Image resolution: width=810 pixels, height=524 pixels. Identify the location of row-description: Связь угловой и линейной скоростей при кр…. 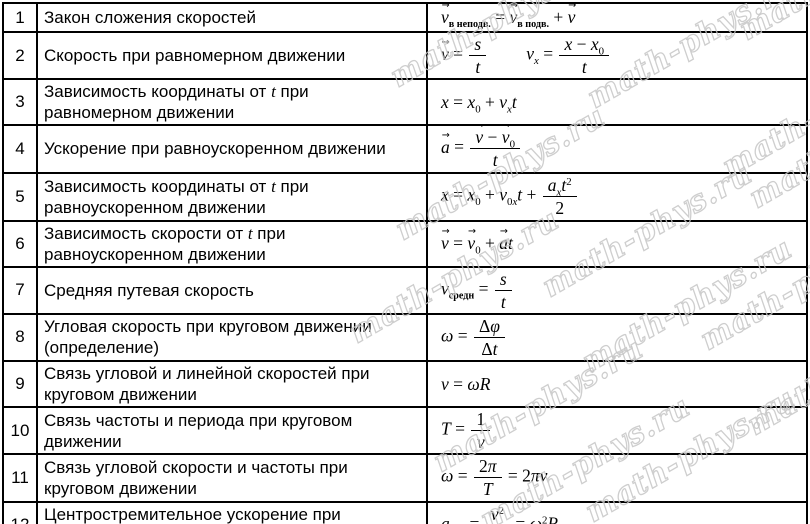
(232, 384).